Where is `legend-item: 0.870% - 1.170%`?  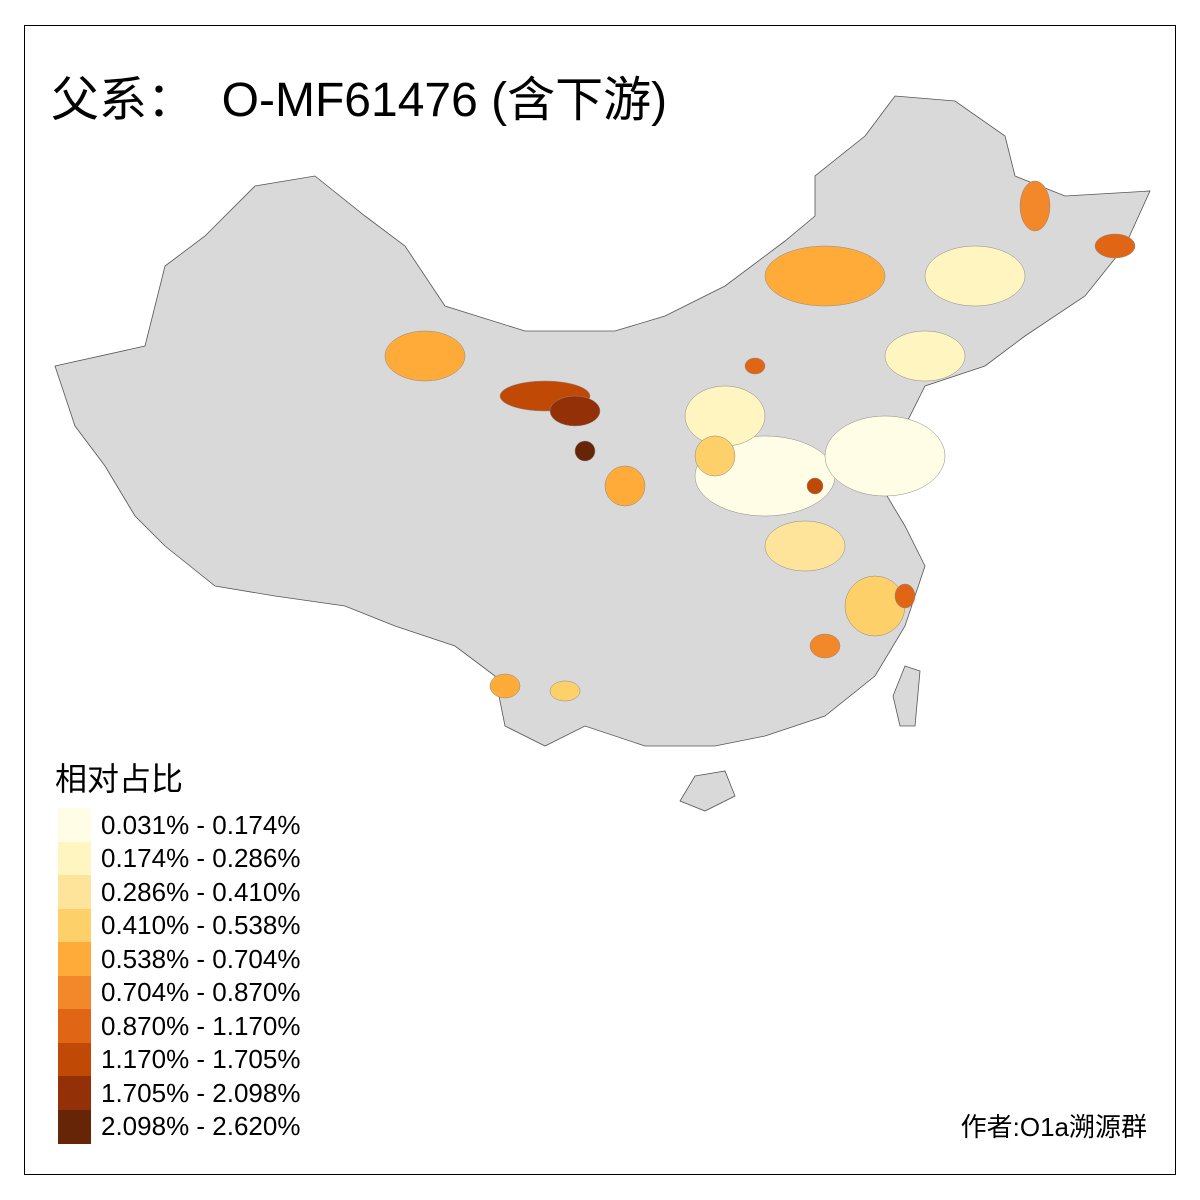
legend-item: 0.870% - 1.170% is located at coordinates (179, 1026).